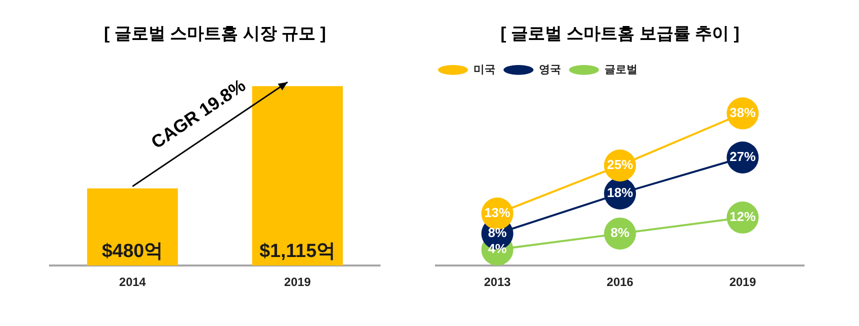  I want to click on data-label: 18%, so click(620, 192).